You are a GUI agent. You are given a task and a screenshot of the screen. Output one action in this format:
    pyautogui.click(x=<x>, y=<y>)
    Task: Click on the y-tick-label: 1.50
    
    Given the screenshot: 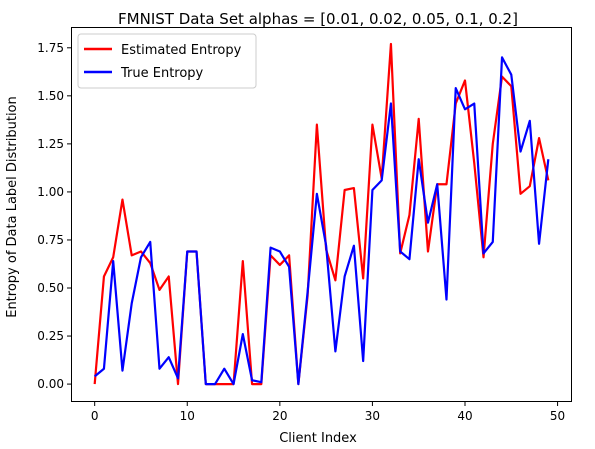 What is the action you would take?
    pyautogui.click(x=50, y=96)
    